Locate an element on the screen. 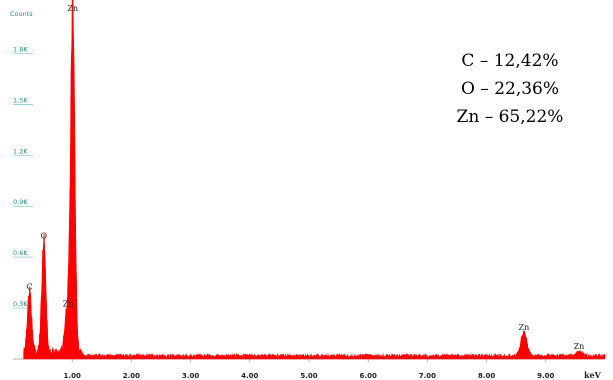 This screenshot has width=613, height=380. composition-line-o: O – 22,36% is located at coordinates (510, 89).